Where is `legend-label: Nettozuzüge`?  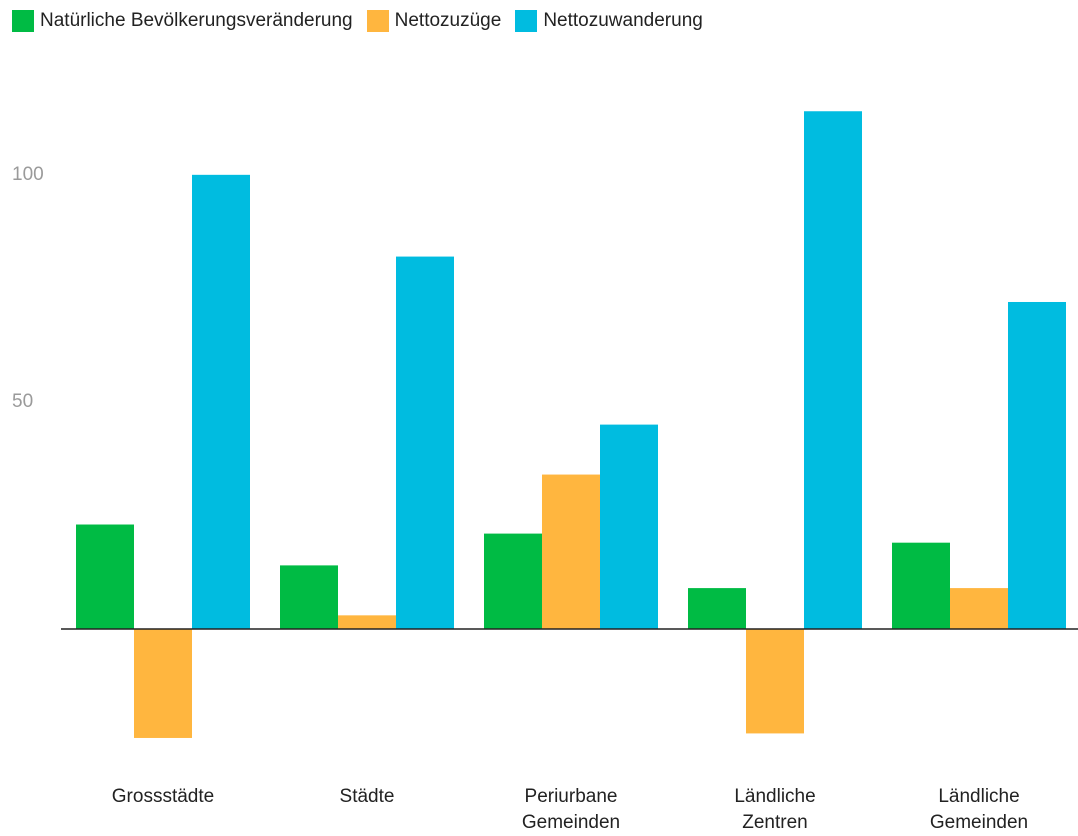
legend-label: Nettozuzüge is located at coordinates (448, 20).